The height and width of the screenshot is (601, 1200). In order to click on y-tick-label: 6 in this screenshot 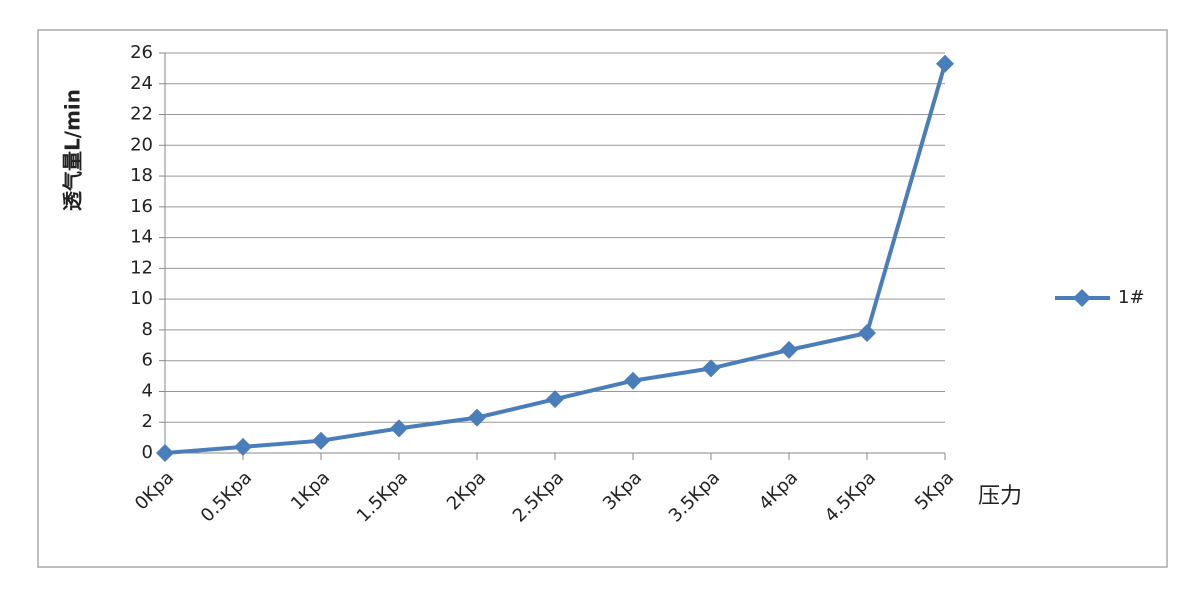, I will do `click(147, 360)`.